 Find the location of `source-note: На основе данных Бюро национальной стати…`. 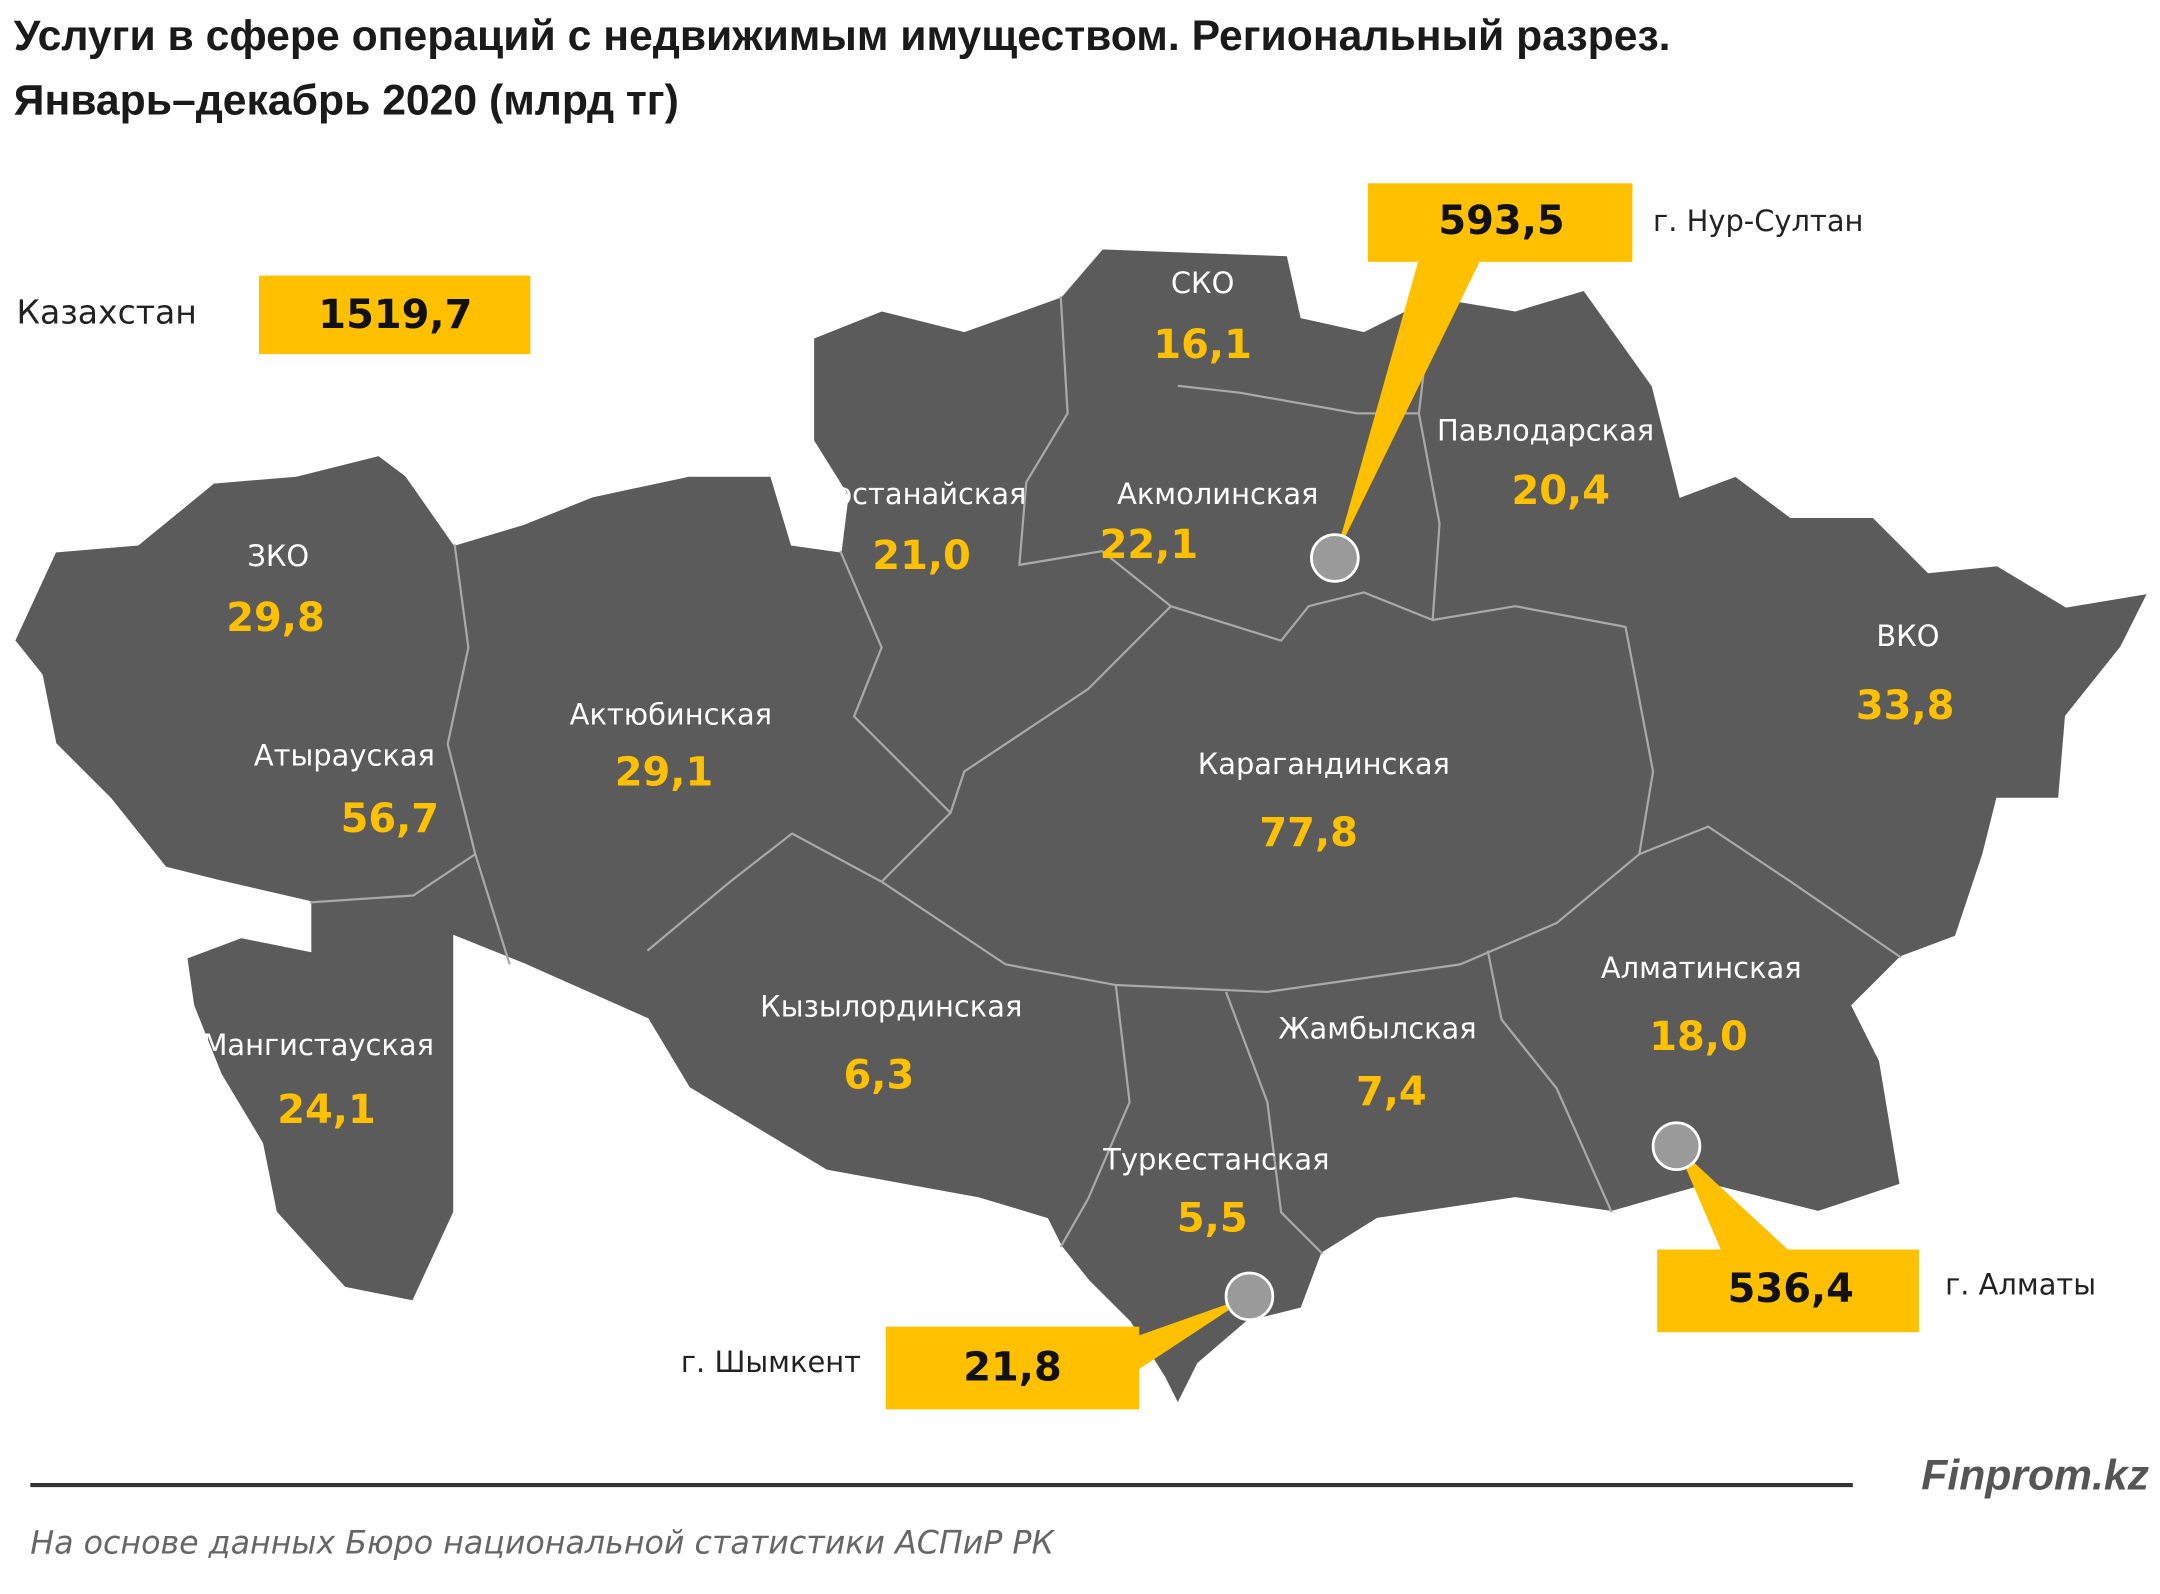

source-note: На основе данных Бюро национальной стати… is located at coordinates (542, 1543).